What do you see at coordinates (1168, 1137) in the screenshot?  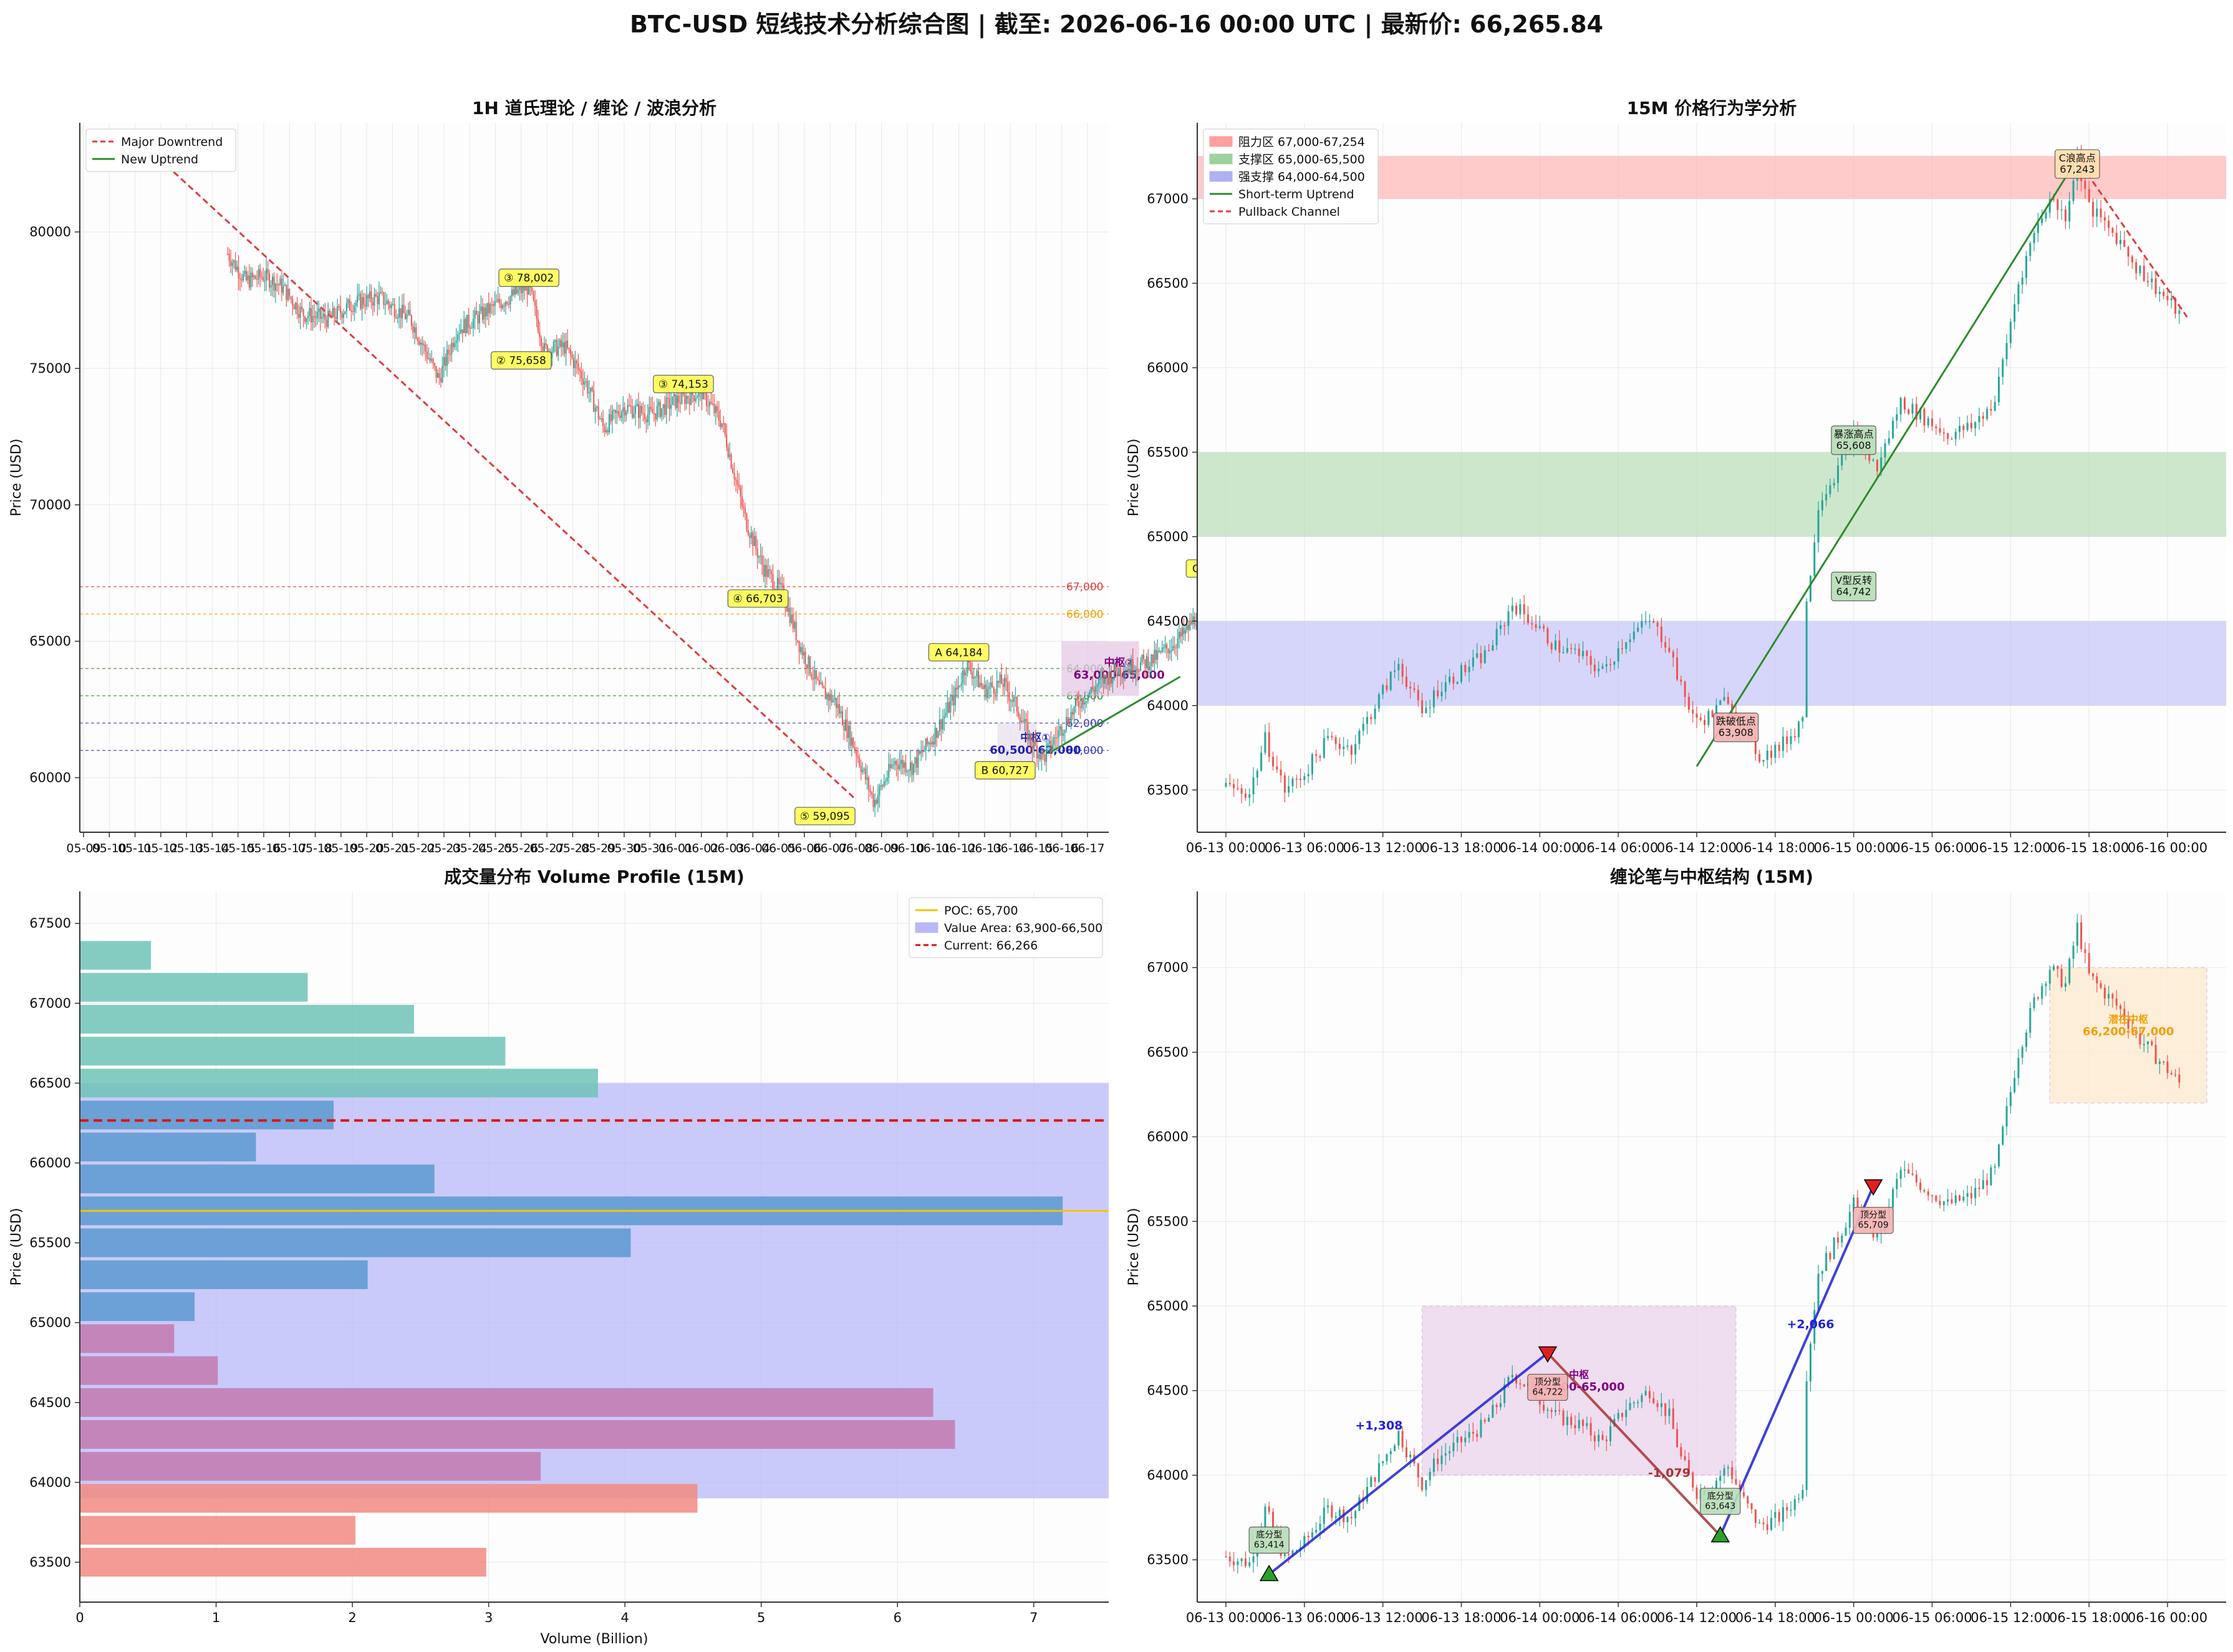 I see `y-tick-label: 66000` at bounding box center [1168, 1137].